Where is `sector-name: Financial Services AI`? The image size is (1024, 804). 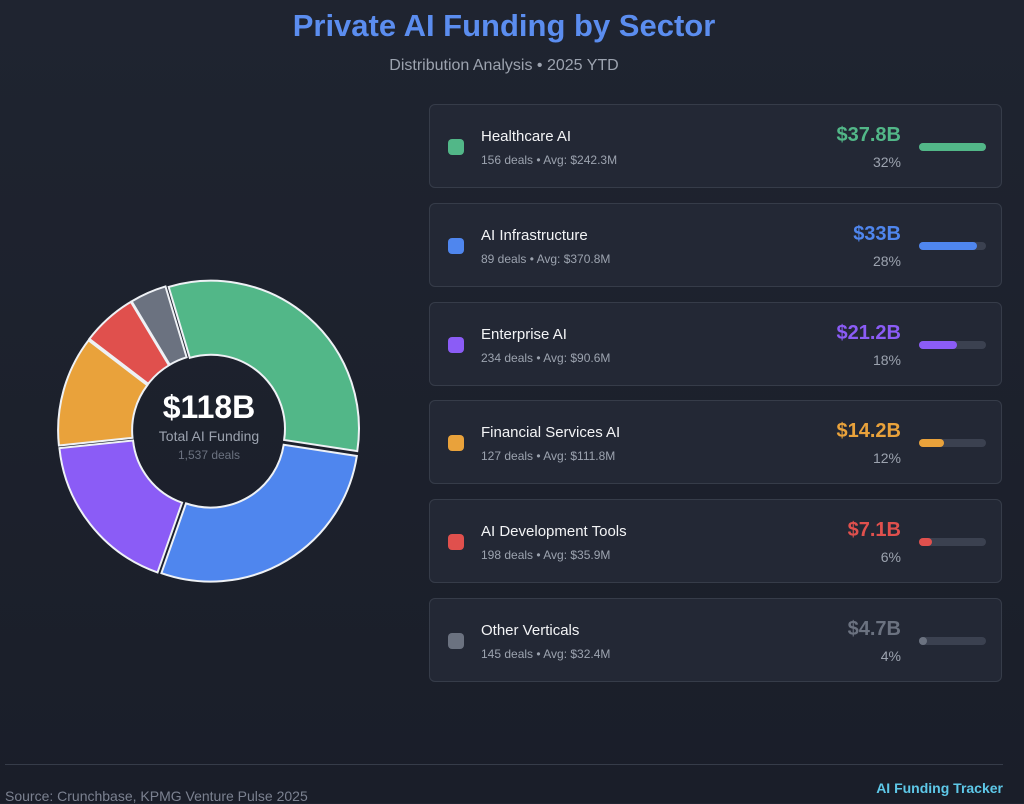 sector-name: Financial Services AI is located at coordinates (551, 432).